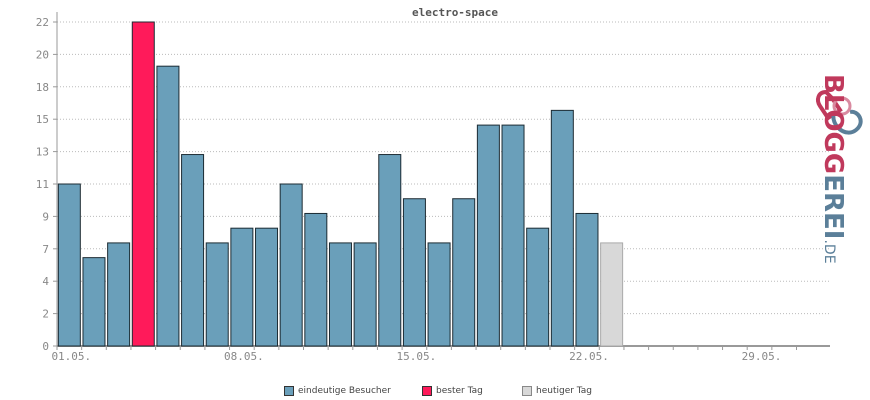 The height and width of the screenshot is (400, 870). Describe the element at coordinates (839, 112) in the screenshot. I see `bloggerei-logo-icon` at that location.